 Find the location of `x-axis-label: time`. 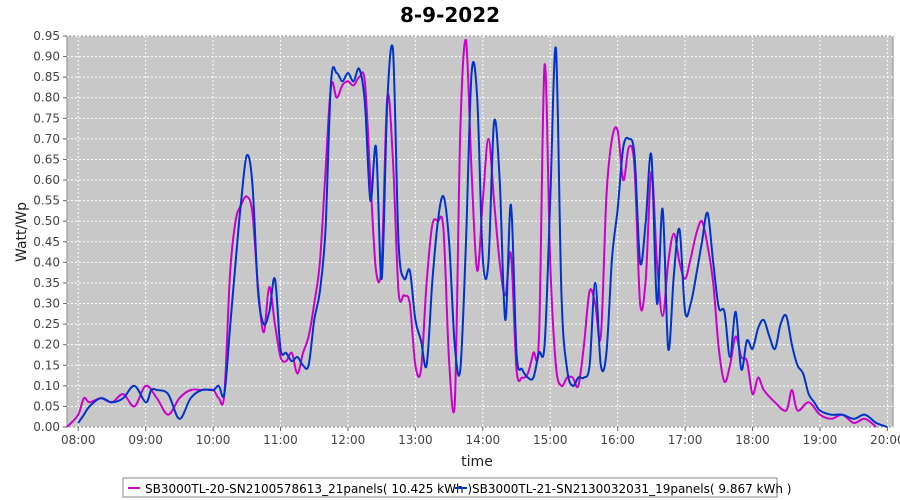

x-axis-label: time is located at coordinates (477, 462).